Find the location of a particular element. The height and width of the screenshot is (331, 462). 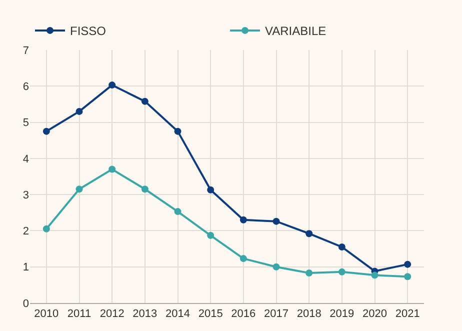

x-tick-label: 2018 is located at coordinates (309, 314).